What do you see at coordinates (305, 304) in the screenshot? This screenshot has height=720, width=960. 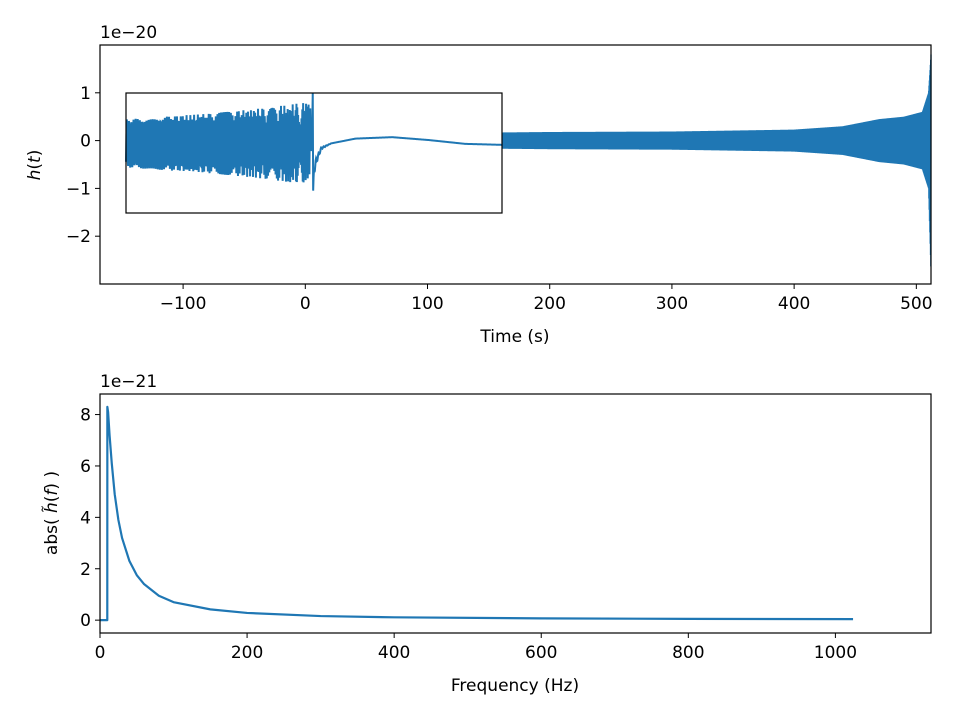 I see `time-x-tick-label: 0` at bounding box center [305, 304].